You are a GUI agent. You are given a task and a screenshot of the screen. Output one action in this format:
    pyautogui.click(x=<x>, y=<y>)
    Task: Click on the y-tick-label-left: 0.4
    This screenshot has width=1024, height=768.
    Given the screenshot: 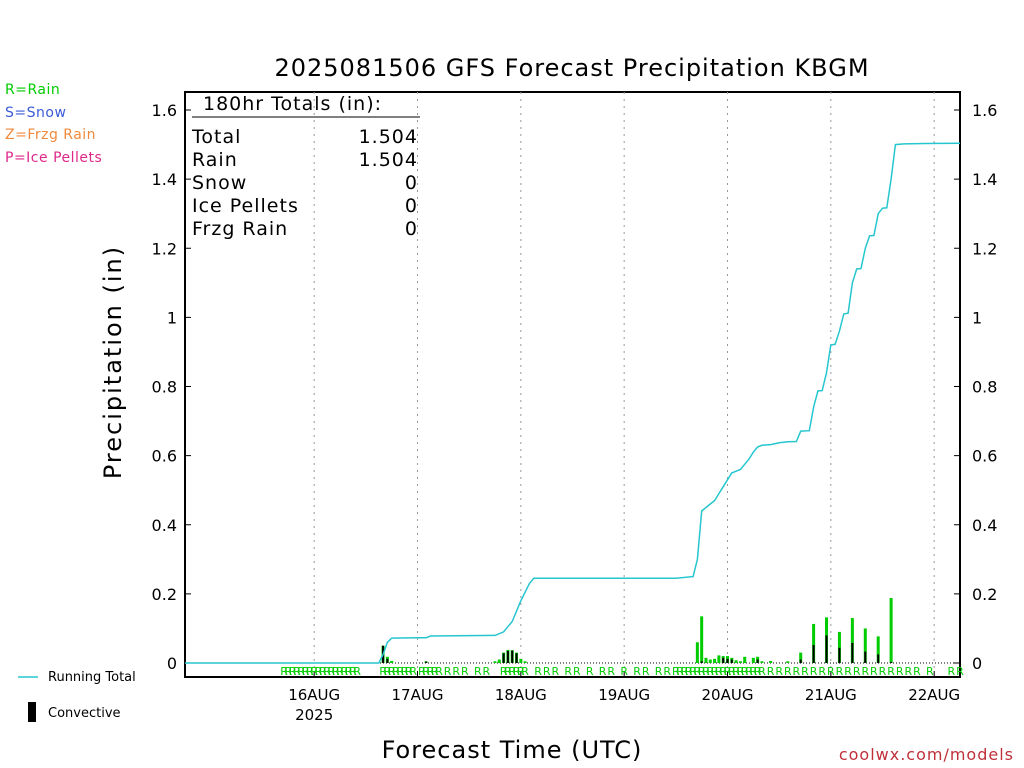 What is the action you would take?
    pyautogui.click(x=164, y=525)
    